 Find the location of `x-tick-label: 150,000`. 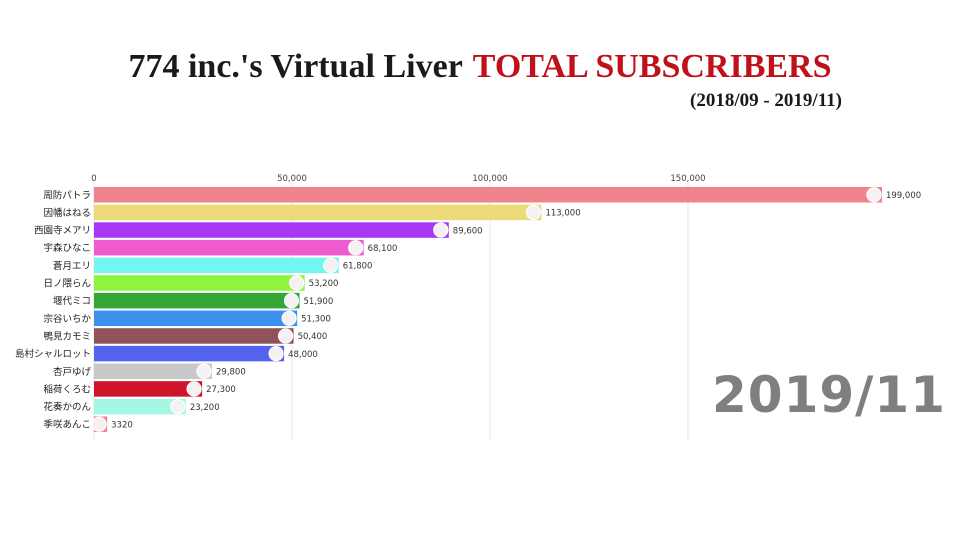

x-tick-label: 150,000 is located at coordinates (687, 179).